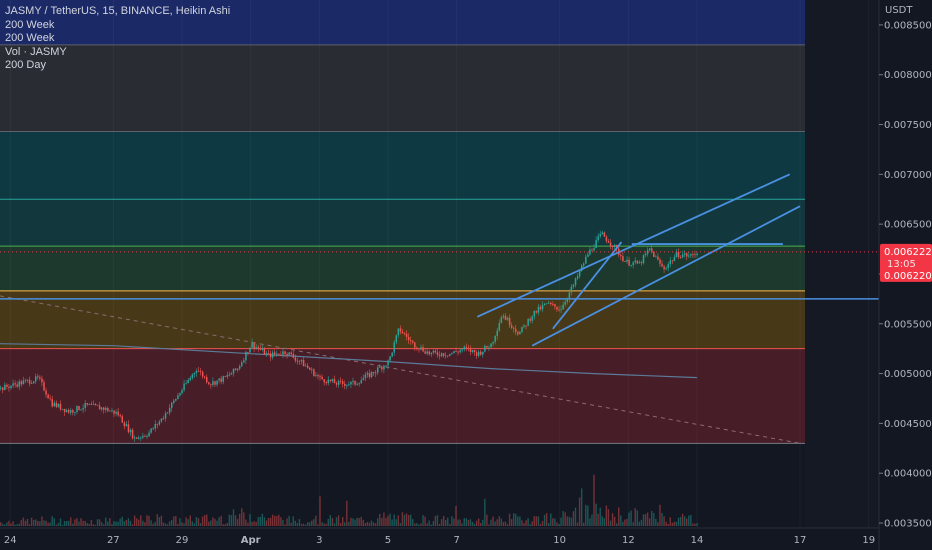 This screenshot has height=550, width=932. I want to click on x-tick-label-3: Apr, so click(251, 540).